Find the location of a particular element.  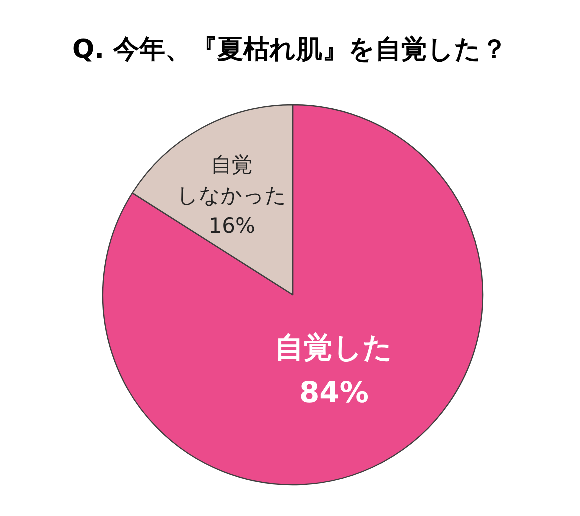

data-label: 84% is located at coordinates (334, 393).